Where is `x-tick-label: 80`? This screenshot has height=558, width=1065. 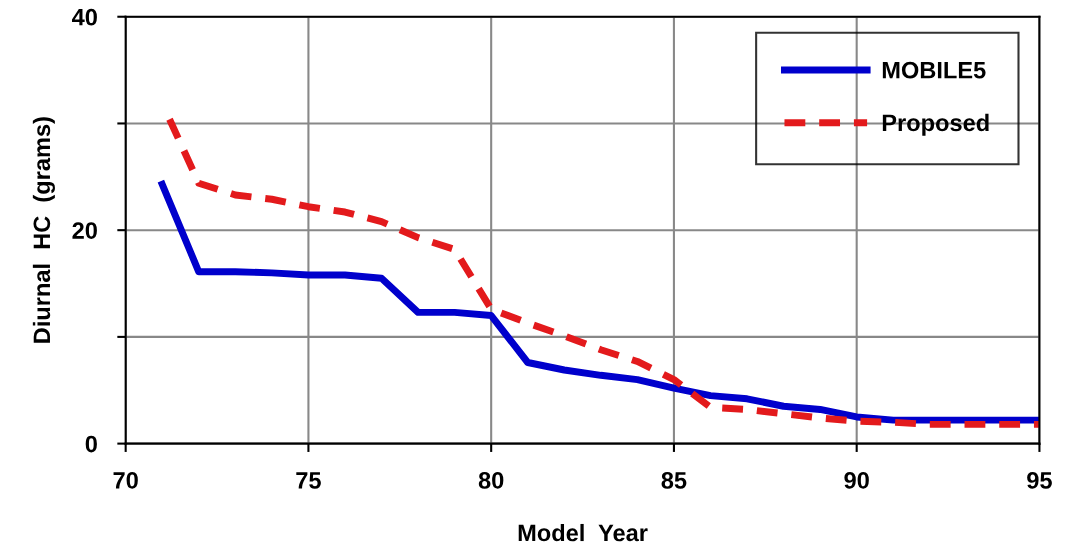
x-tick-label: 80 is located at coordinates (491, 480).